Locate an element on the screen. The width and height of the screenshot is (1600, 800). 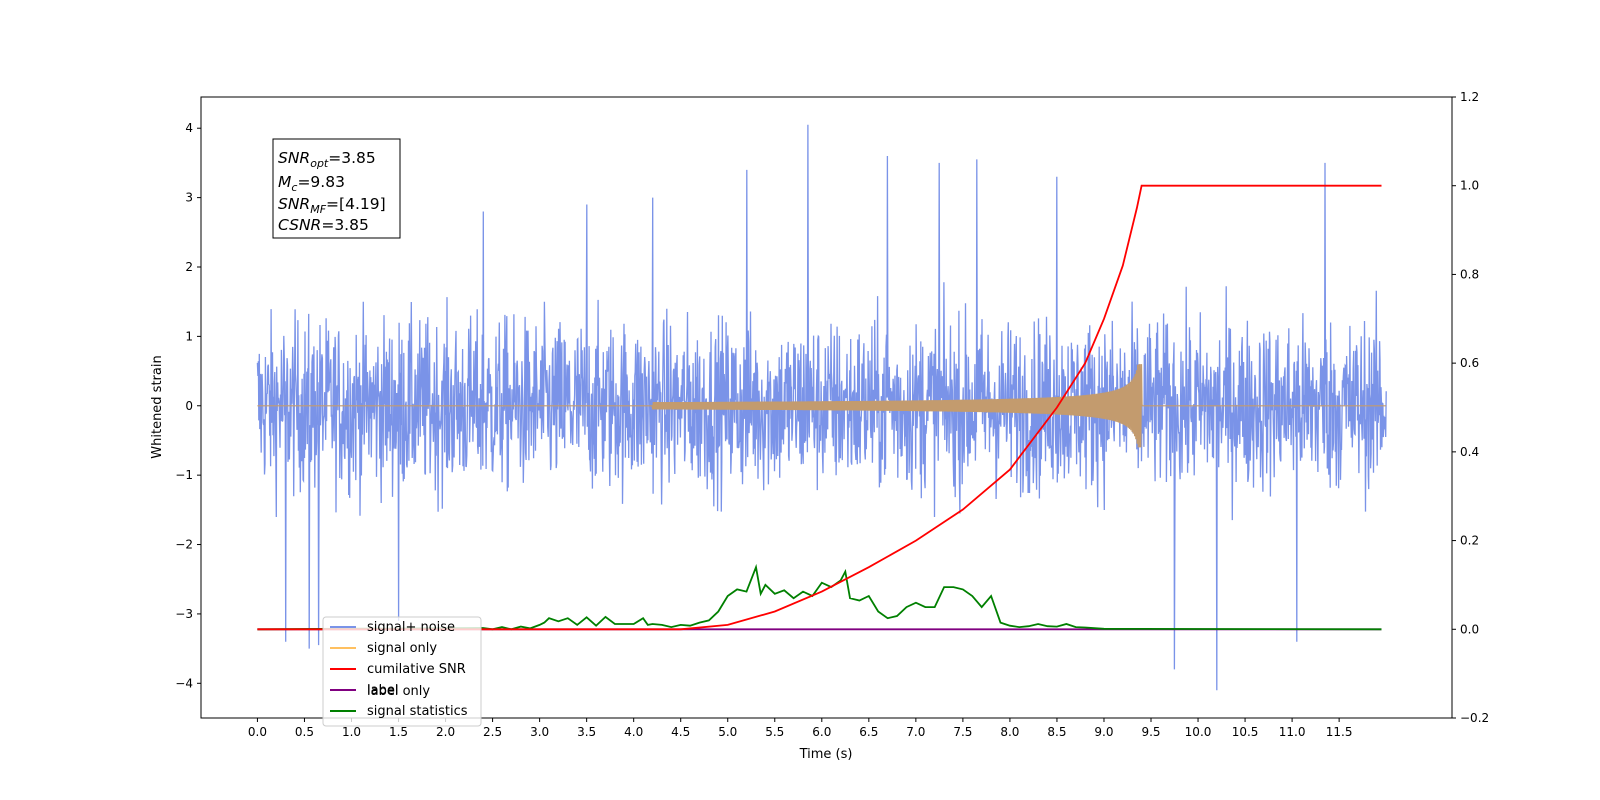
legend-hidden-label: label only is located at coordinates (398, 691).